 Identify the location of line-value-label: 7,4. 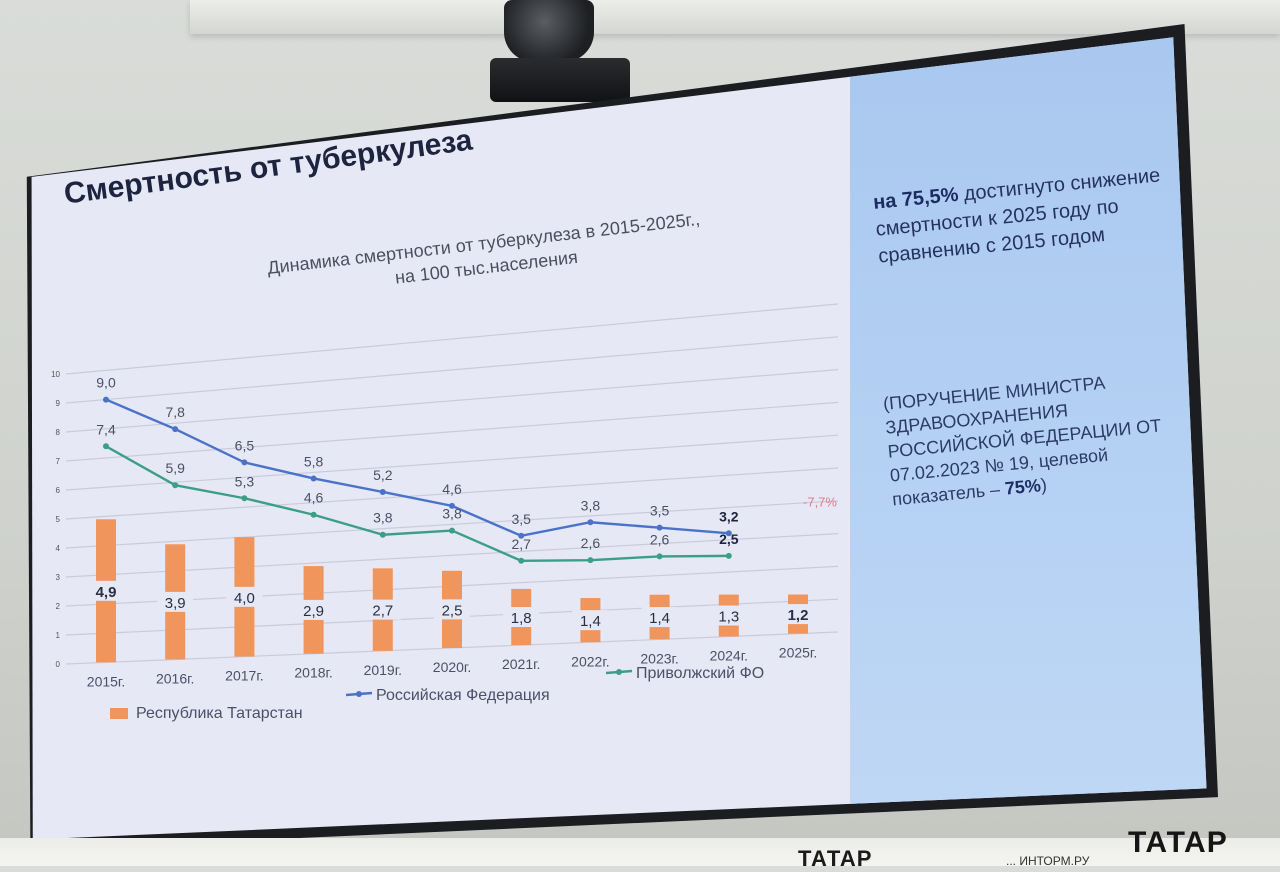
(106, 429).